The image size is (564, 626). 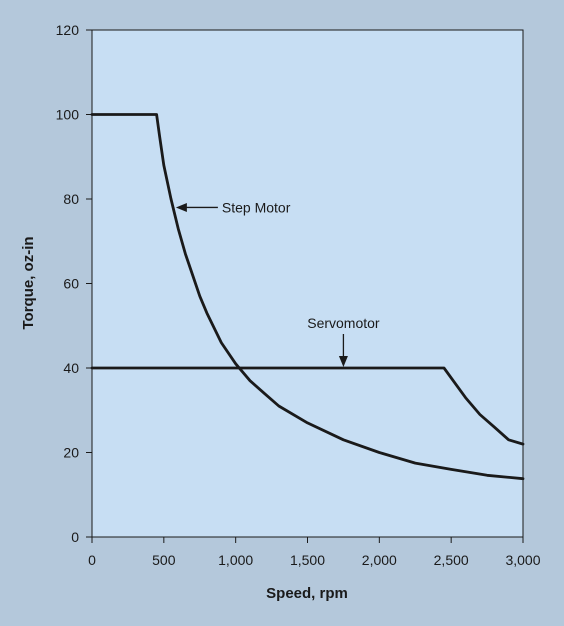 I want to click on x-tick-label: 2,500, so click(x=451, y=560).